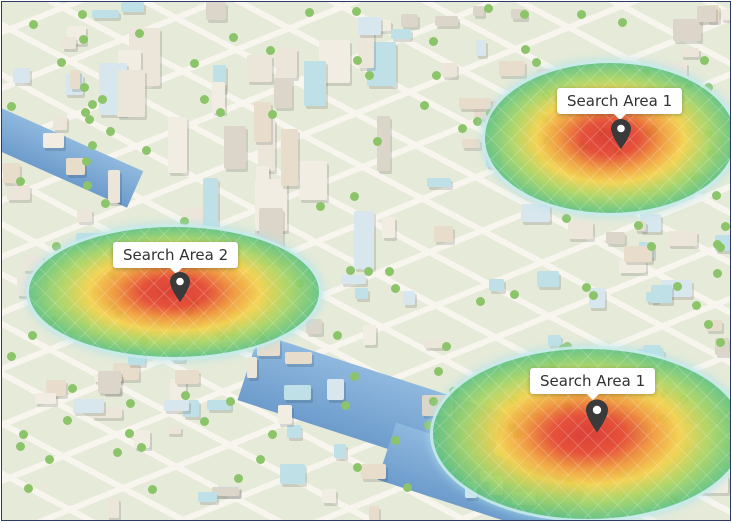  What do you see at coordinates (620, 104) in the screenshot?
I see `search-area-label-1: Search Area 1` at bounding box center [620, 104].